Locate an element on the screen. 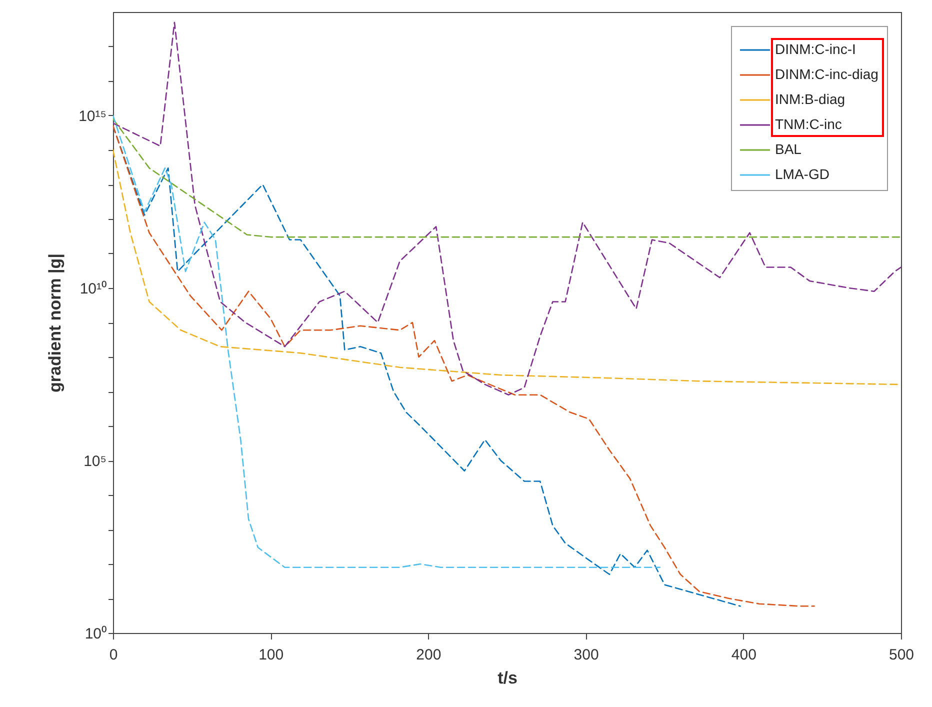 This screenshot has width=932, height=707. y-axis-title: gradient norm |g| is located at coordinates (55, 323).